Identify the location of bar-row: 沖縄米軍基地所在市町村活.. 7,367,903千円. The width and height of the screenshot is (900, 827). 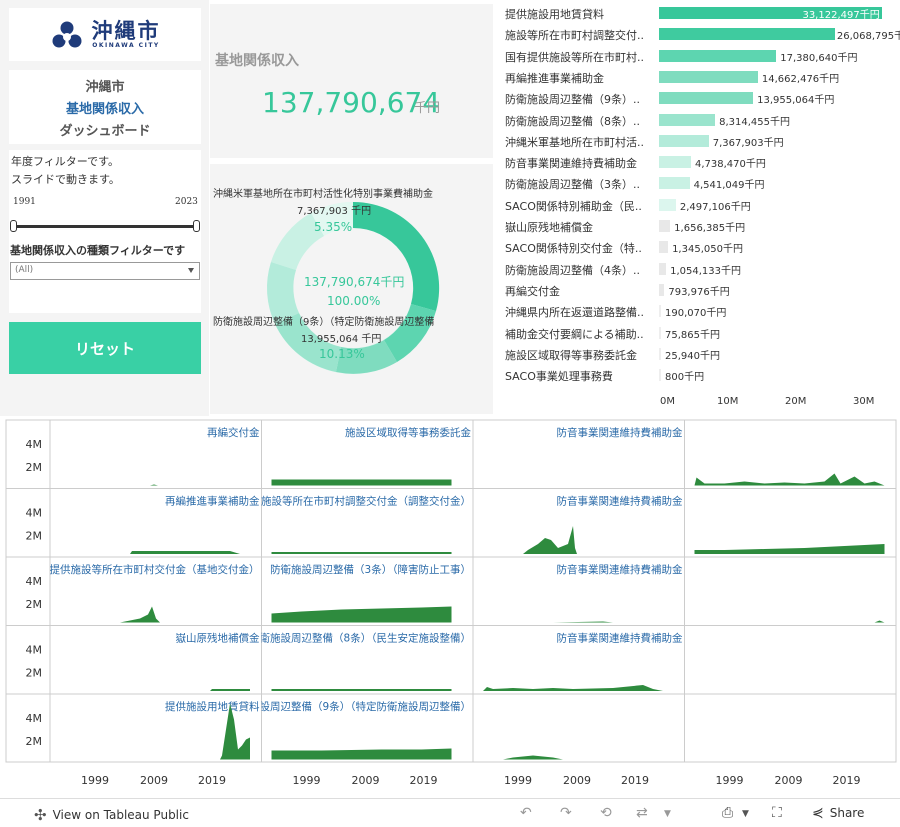
(698, 141).